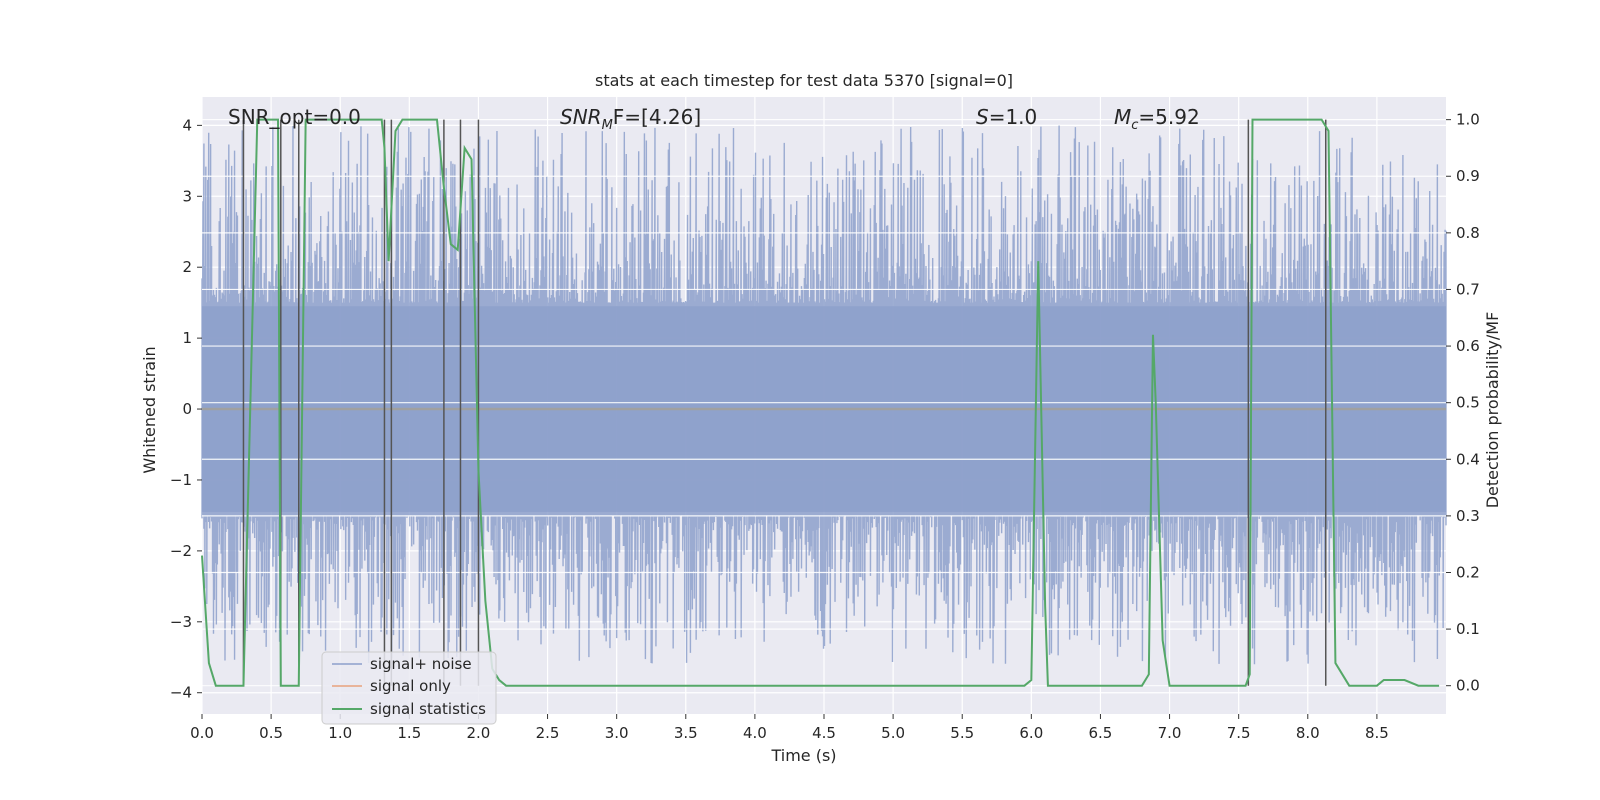  Describe the element at coordinates (409, 733) in the screenshot. I see `x-tick-label: 1.5` at that location.